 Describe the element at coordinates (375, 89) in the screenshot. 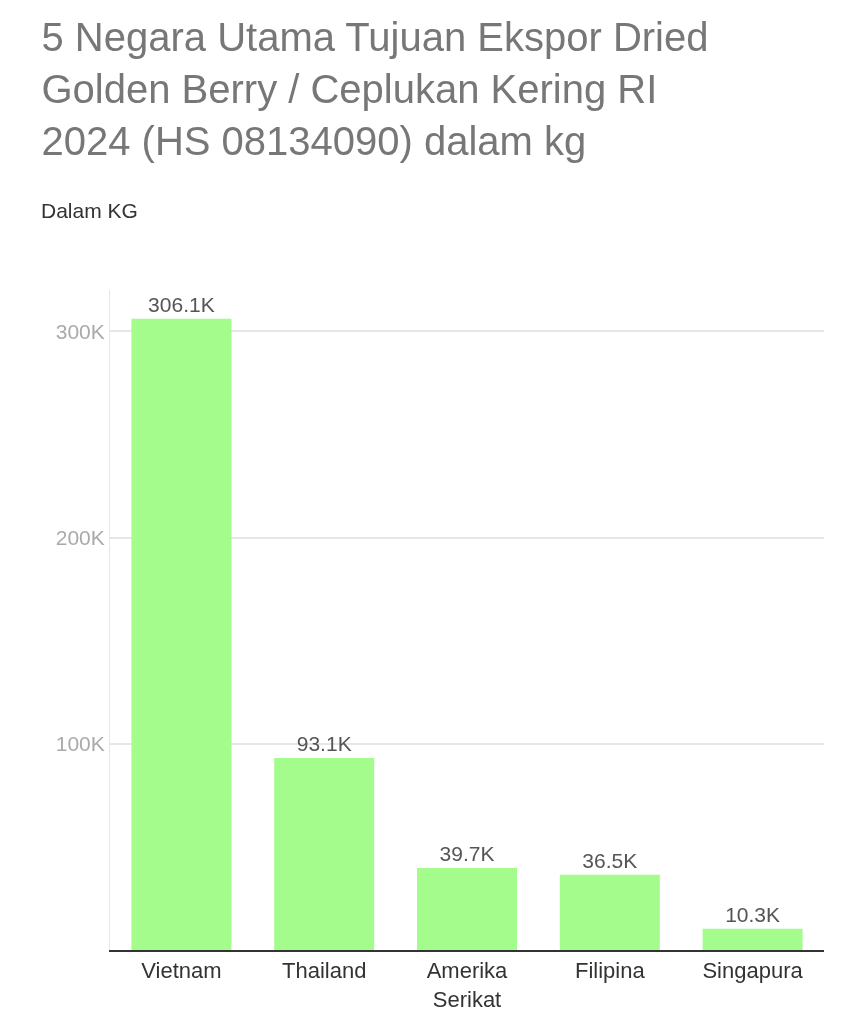

I see `chart-title: 5 Negara Utama Tujuan Ekspor Dried Golden Berry / Ceplukan Kering RI 2024 (HS 08134090) dalam kg` at that location.